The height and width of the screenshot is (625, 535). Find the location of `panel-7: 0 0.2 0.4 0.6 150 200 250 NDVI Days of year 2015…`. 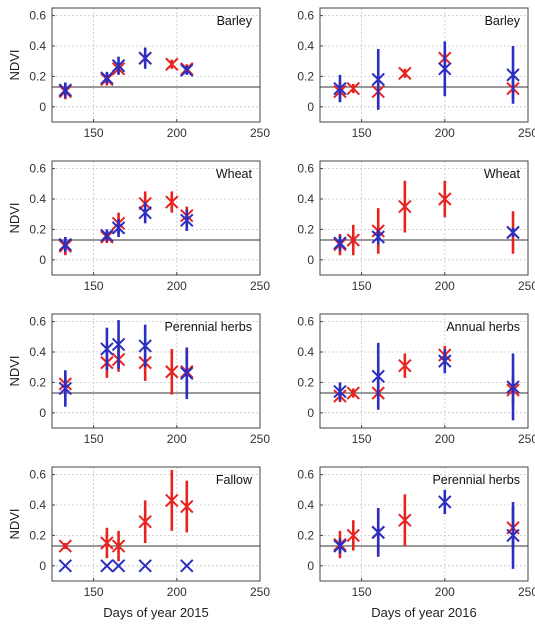

panel-7: 0 0.2 0.4 0.6 150 200 250 NDVI Days of year 2015… is located at coordinates (138, 543).